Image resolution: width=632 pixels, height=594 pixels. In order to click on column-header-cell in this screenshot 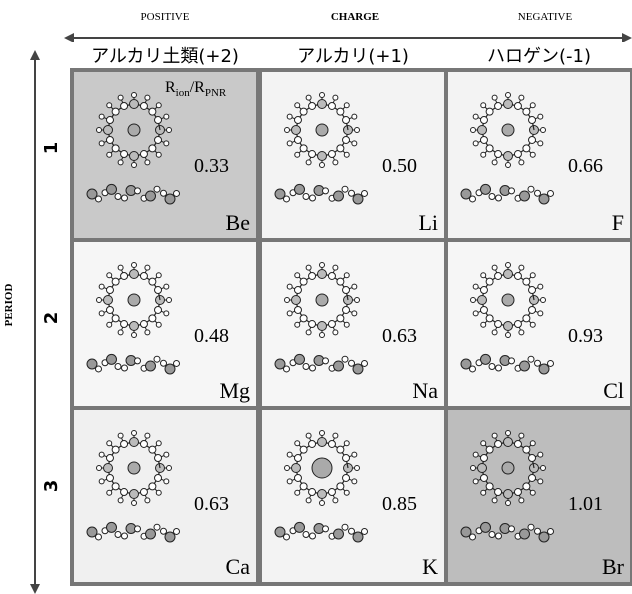, I will do `click(353, 56)`.